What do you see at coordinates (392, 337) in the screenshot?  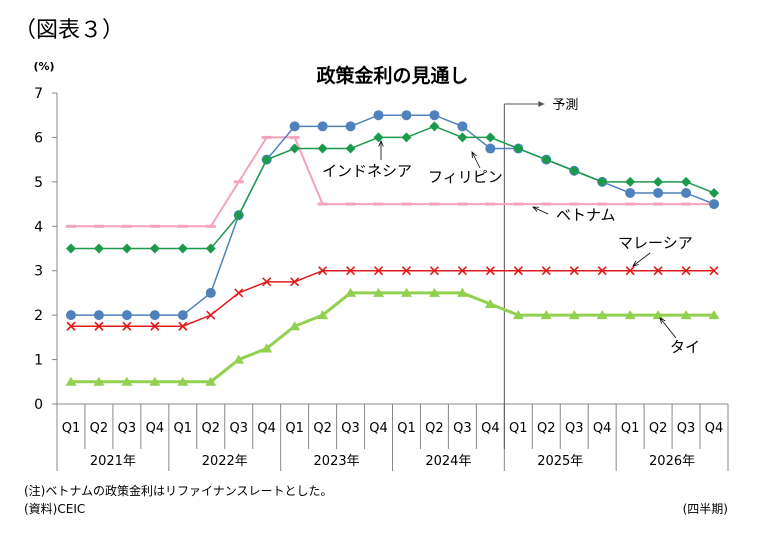 I see `series-line` at bounding box center [392, 337].